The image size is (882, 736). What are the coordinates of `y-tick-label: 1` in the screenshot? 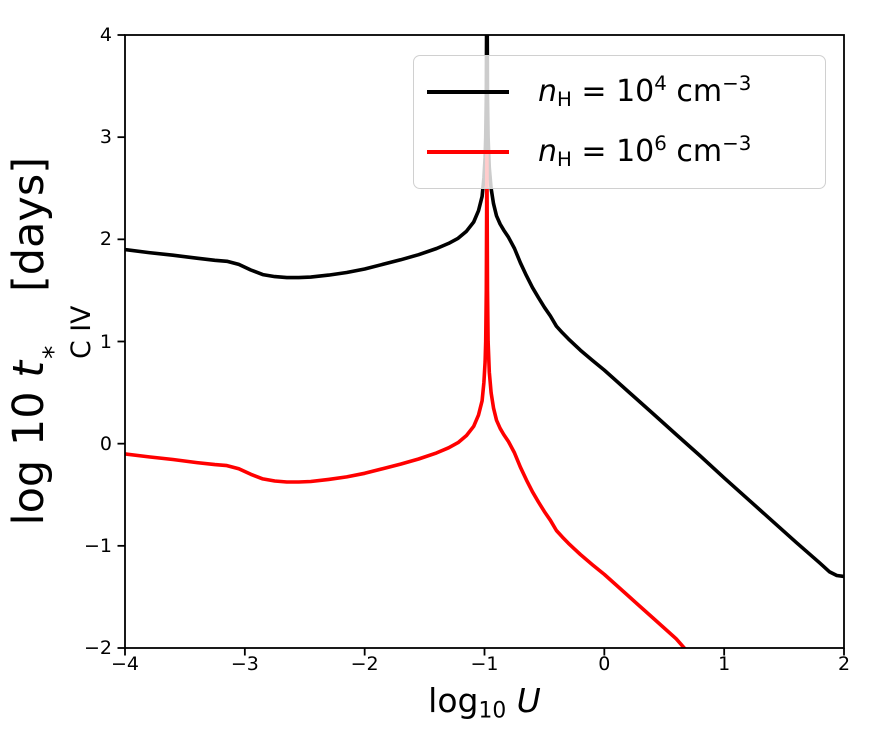 It's located at (105, 341).